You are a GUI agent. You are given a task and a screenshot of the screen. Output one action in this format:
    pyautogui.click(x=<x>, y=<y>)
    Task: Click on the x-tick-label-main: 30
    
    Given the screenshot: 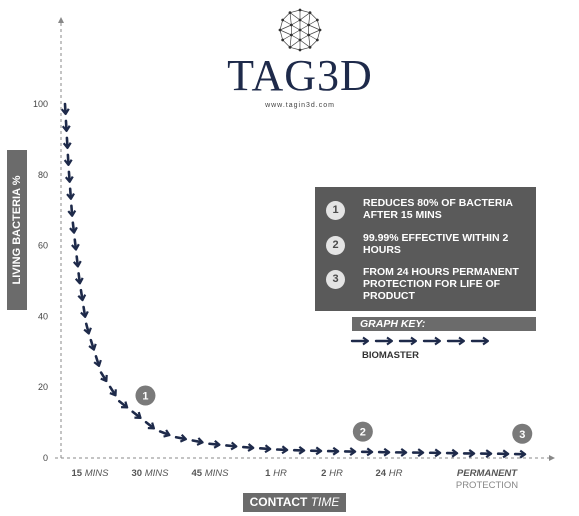 What is the action you would take?
    pyautogui.click(x=137, y=473)
    